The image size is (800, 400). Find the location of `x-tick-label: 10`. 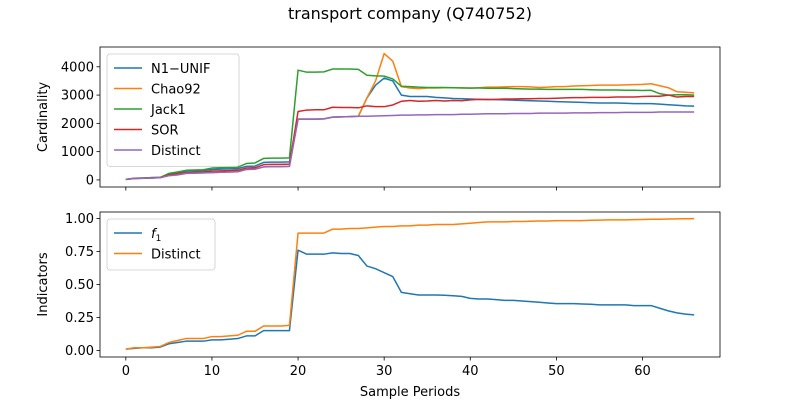

x-tick-label: 10 is located at coordinates (212, 371).